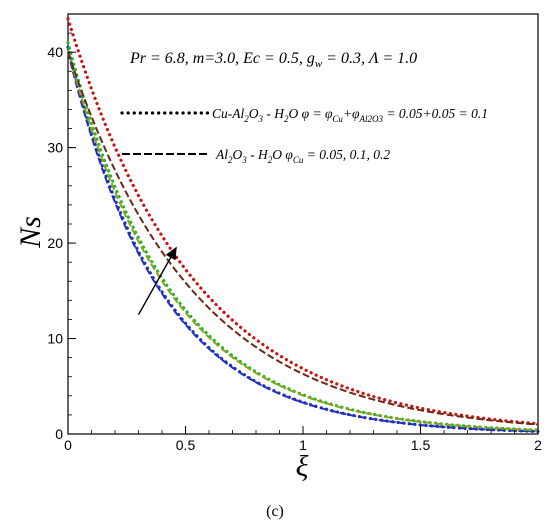 Image resolution: width=550 pixels, height=532 pixels. What do you see at coordinates (55, 339) in the screenshot?
I see `y-tick-label: 10` at bounding box center [55, 339].